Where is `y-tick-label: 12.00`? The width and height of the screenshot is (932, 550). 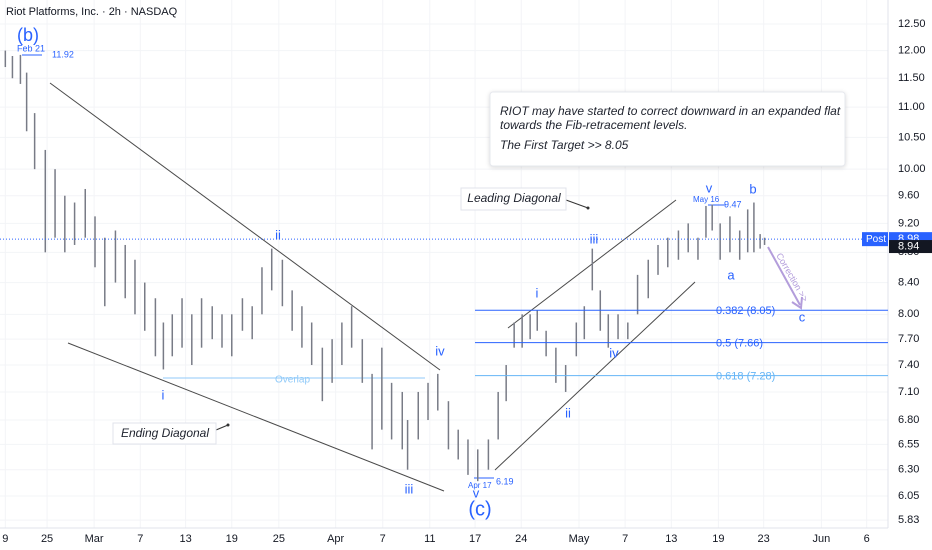
y-tick-label: 12.00 is located at coordinates (912, 50).